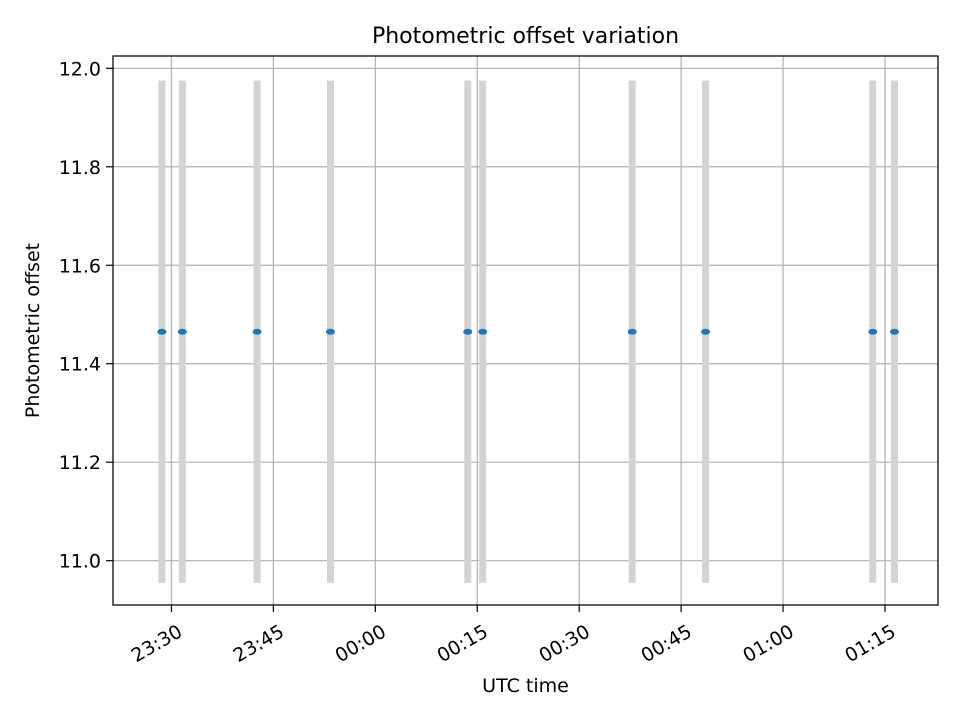 Image resolution: width=960 pixels, height=720 pixels. Describe the element at coordinates (157, 644) in the screenshot. I see `x-tick-label: 23:30` at that location.